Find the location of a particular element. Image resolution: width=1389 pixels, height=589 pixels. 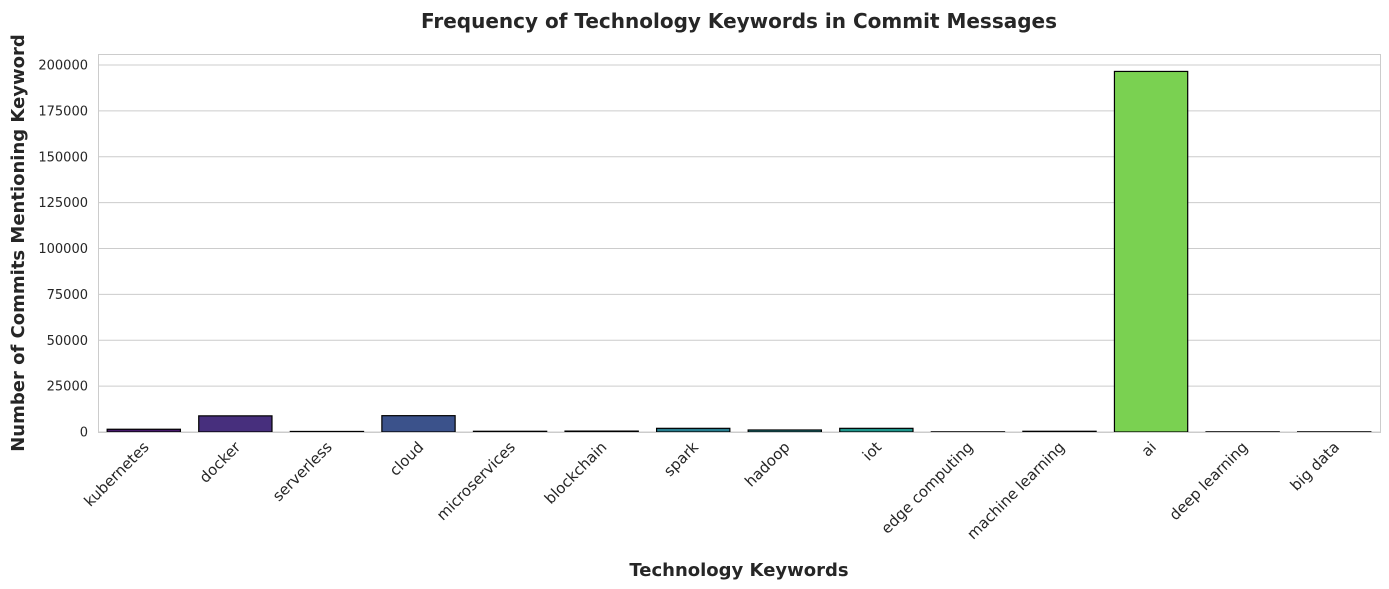

x-tick-label: hadoop is located at coordinates (767, 464).